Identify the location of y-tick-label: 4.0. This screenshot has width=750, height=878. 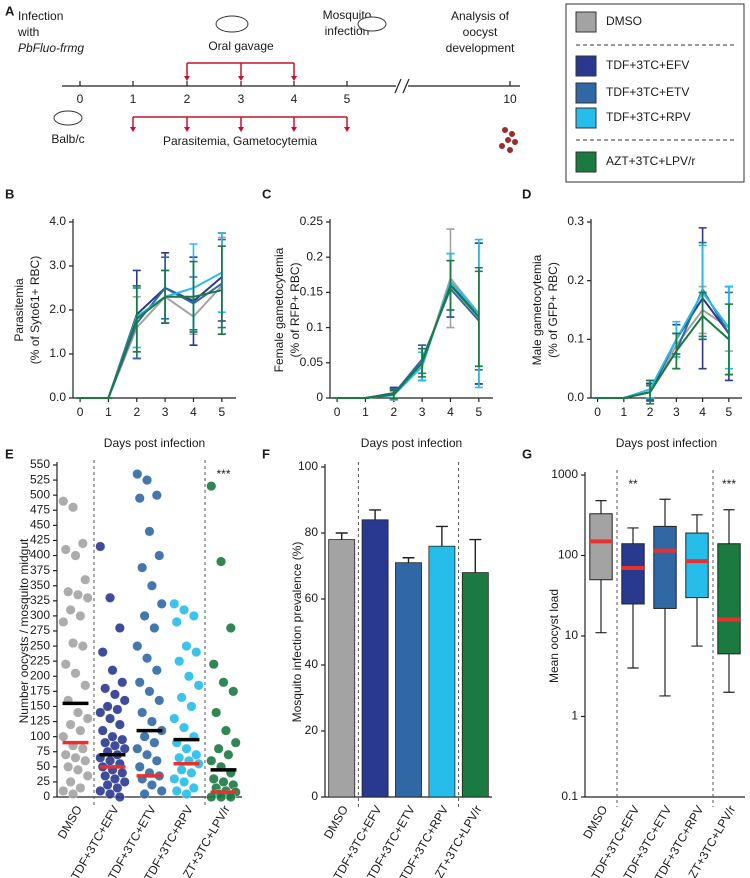
(57, 221).